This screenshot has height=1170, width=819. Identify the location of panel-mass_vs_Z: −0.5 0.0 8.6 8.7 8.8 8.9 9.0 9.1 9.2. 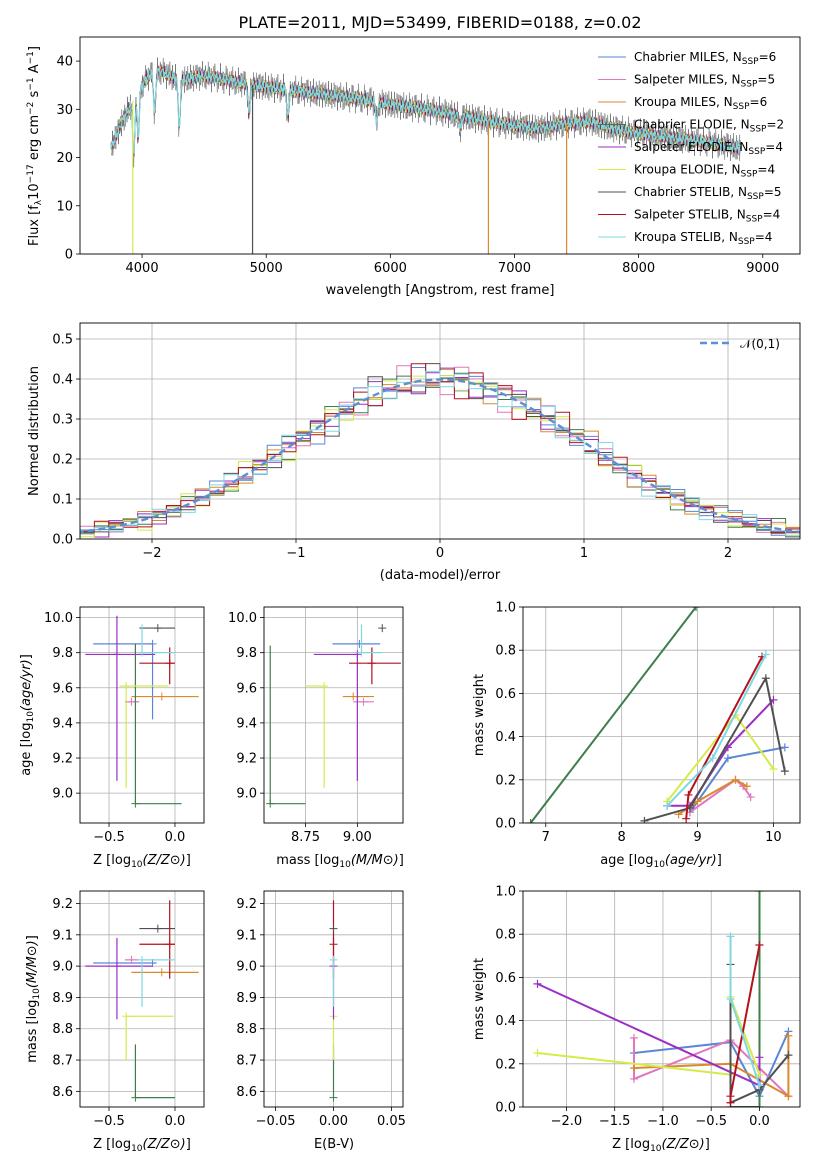
(128, 1009).